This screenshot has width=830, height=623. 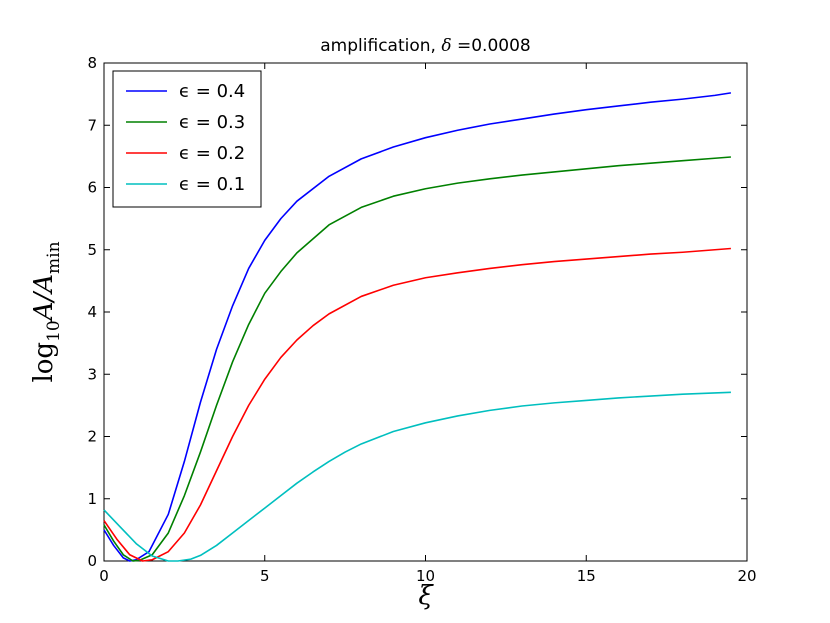 I want to click on legend: ϵ = 0.4 ϵ = 0.3 ϵ = 0.2 ϵ = 0.1, so click(x=187, y=139).